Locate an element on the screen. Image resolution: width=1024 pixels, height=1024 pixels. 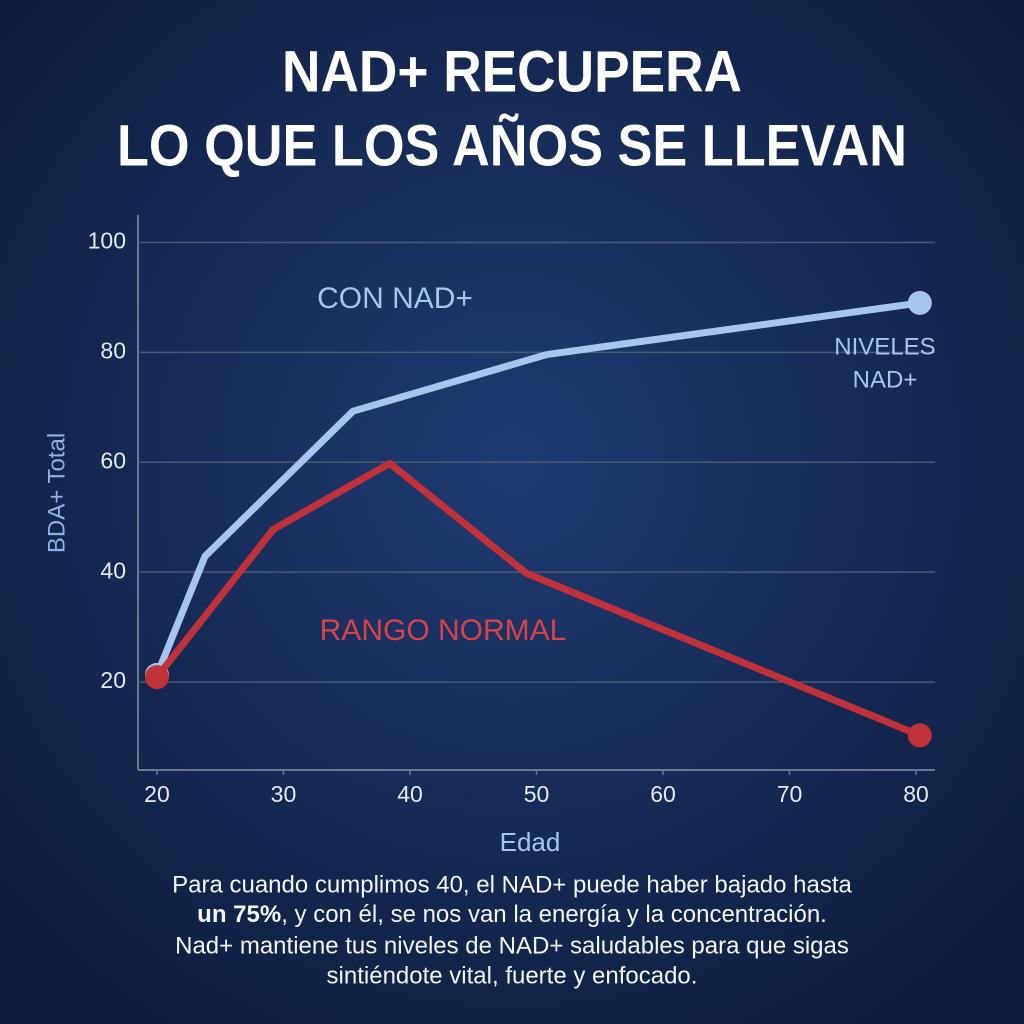
chart-title: NAD+ RECUPERA is located at coordinates (512, 71).